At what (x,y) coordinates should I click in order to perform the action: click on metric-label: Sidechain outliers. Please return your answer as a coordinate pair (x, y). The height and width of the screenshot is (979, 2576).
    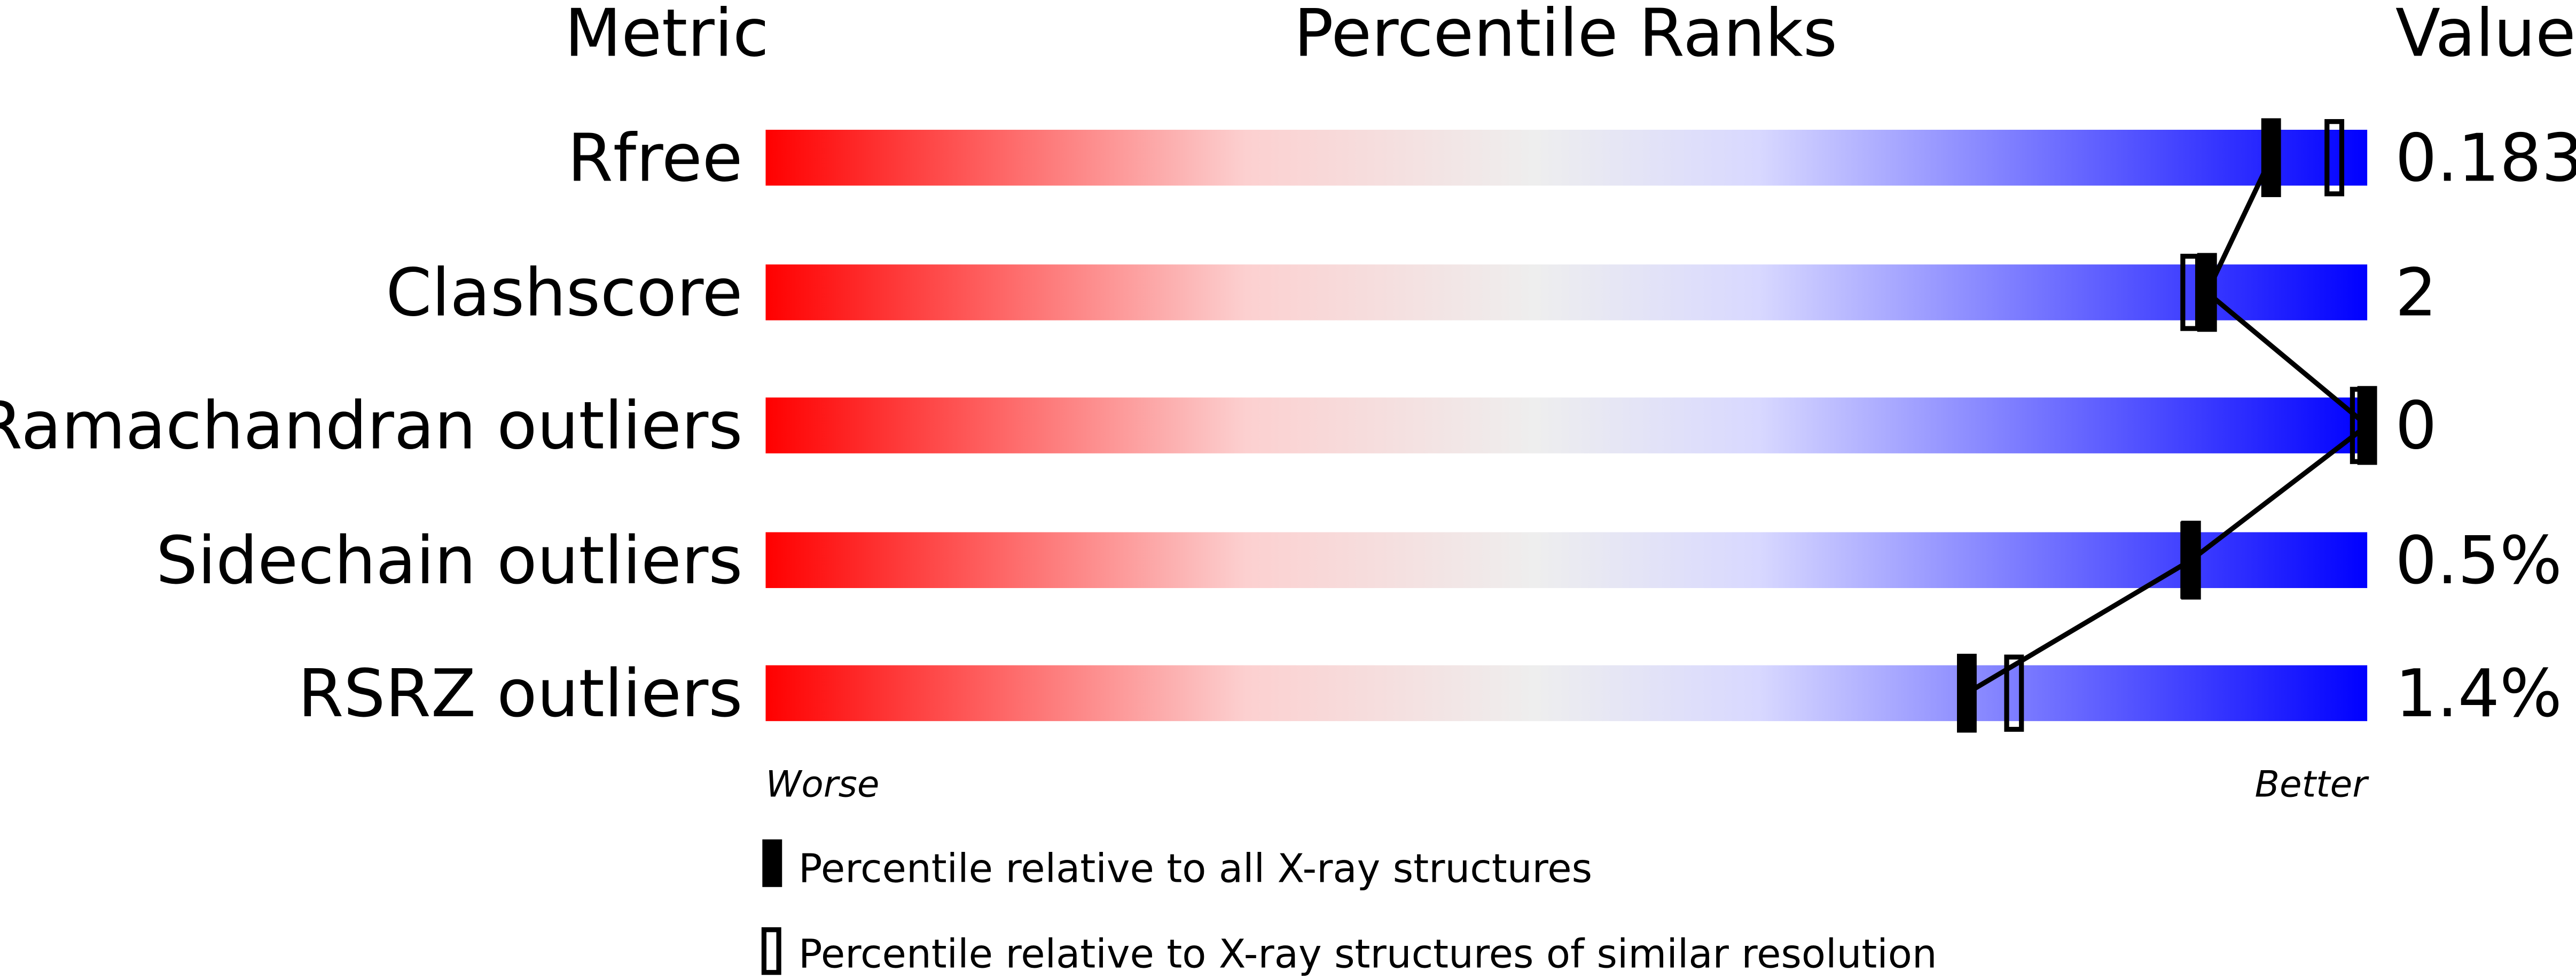
    Looking at the image, I should click on (449, 561).